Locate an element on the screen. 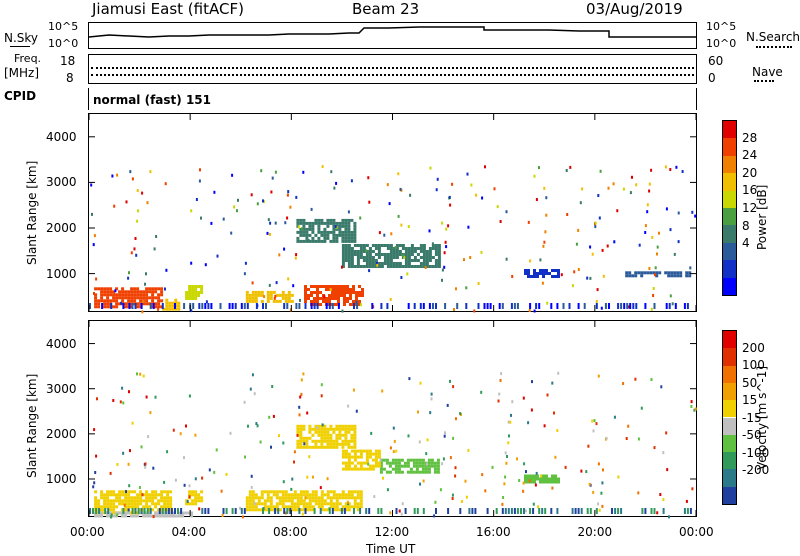 This screenshot has height=556, width=800. velocity-colorbar-segment is located at coordinates (729, 426).